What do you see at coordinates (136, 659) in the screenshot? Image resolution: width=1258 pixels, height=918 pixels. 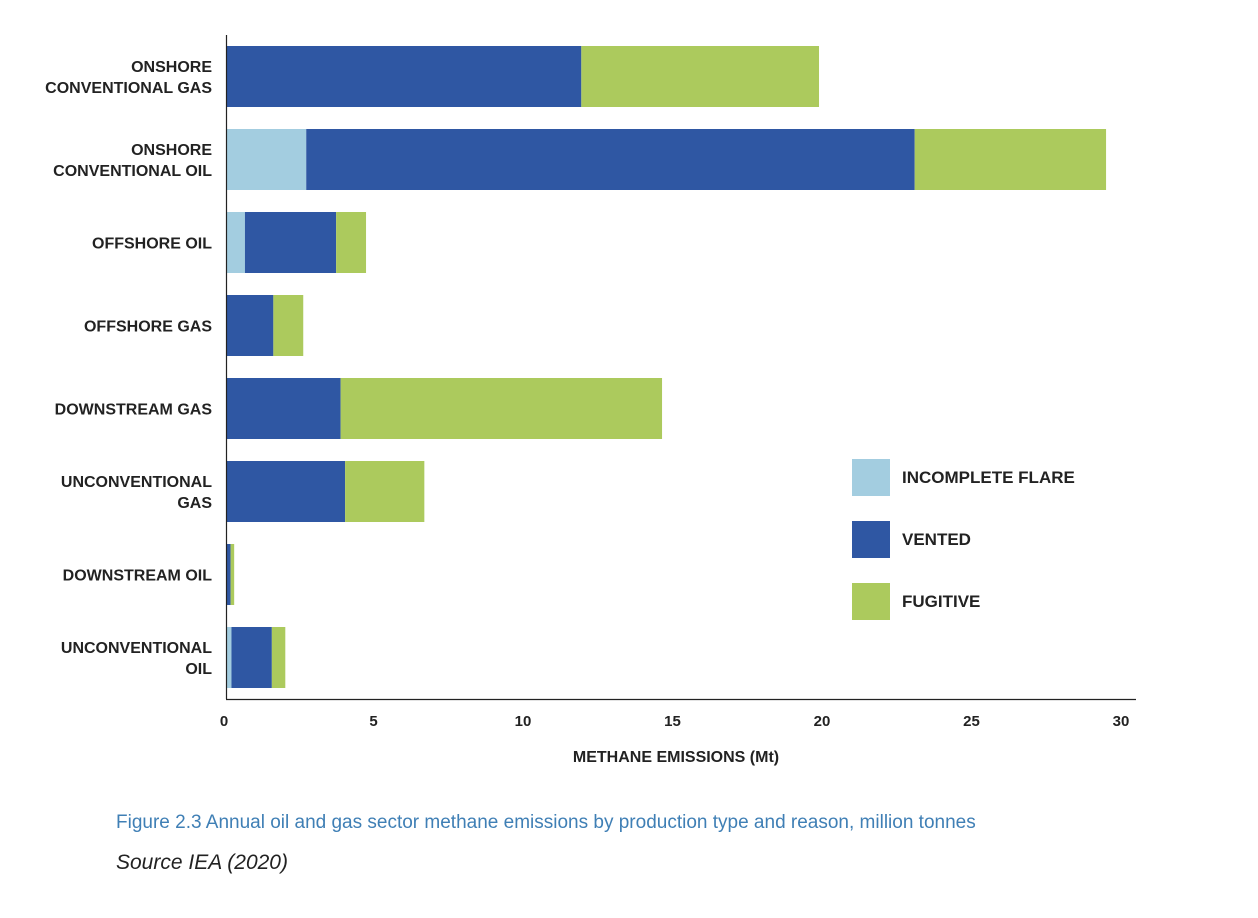 I see `category-label: UNCONVENTIONAL OIL` at bounding box center [136, 659].